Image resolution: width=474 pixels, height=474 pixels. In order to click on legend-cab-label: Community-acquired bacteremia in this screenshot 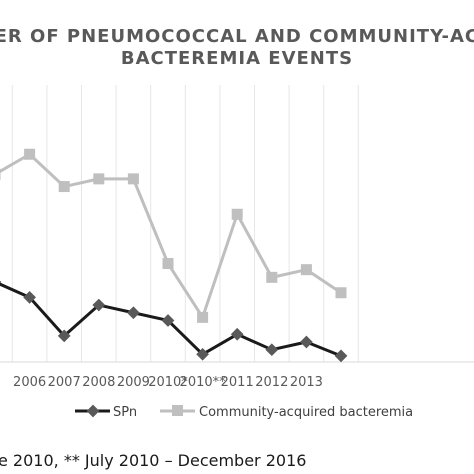, I will do `click(306, 412)`.